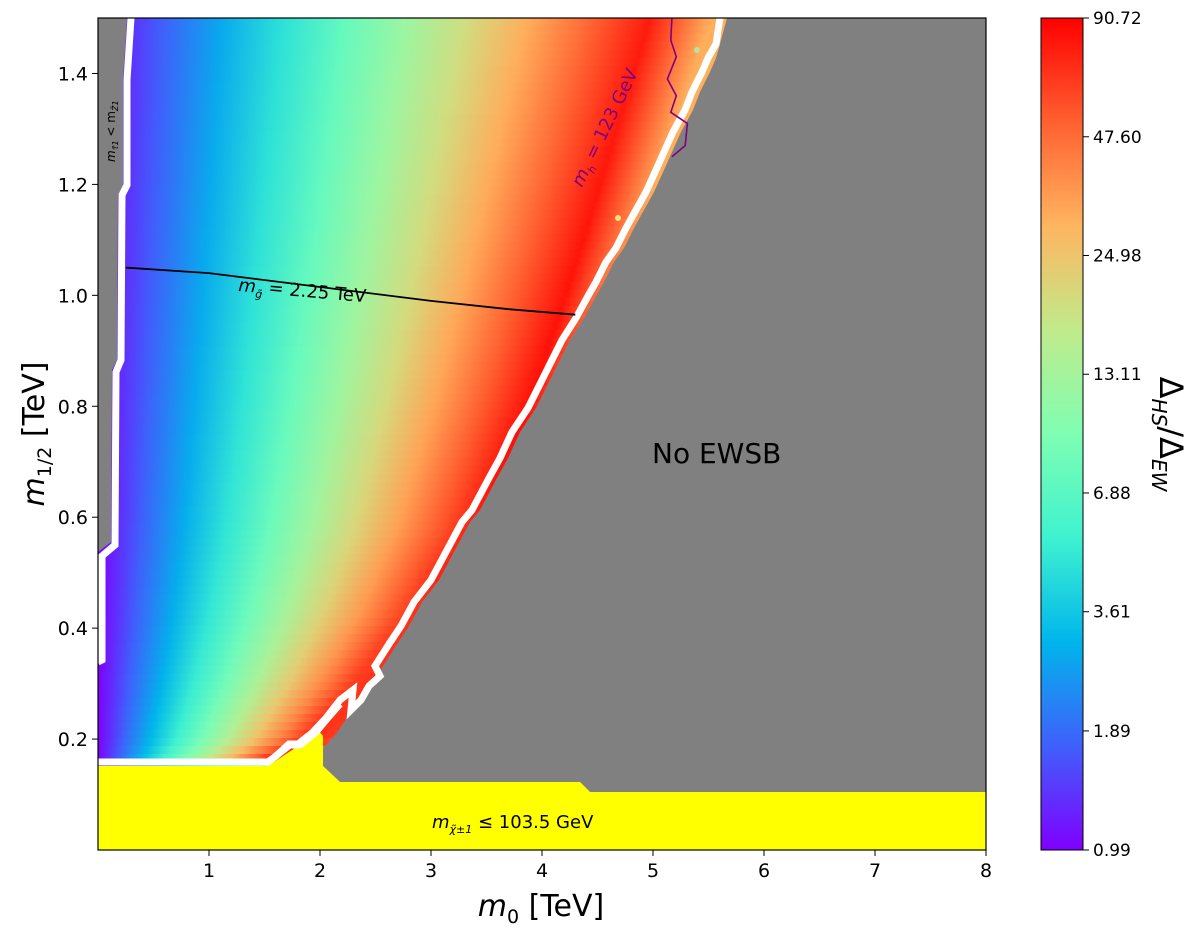 This screenshot has height=932, width=1200. I want to click on no-ewsb-label: No EWSB, so click(716, 453).